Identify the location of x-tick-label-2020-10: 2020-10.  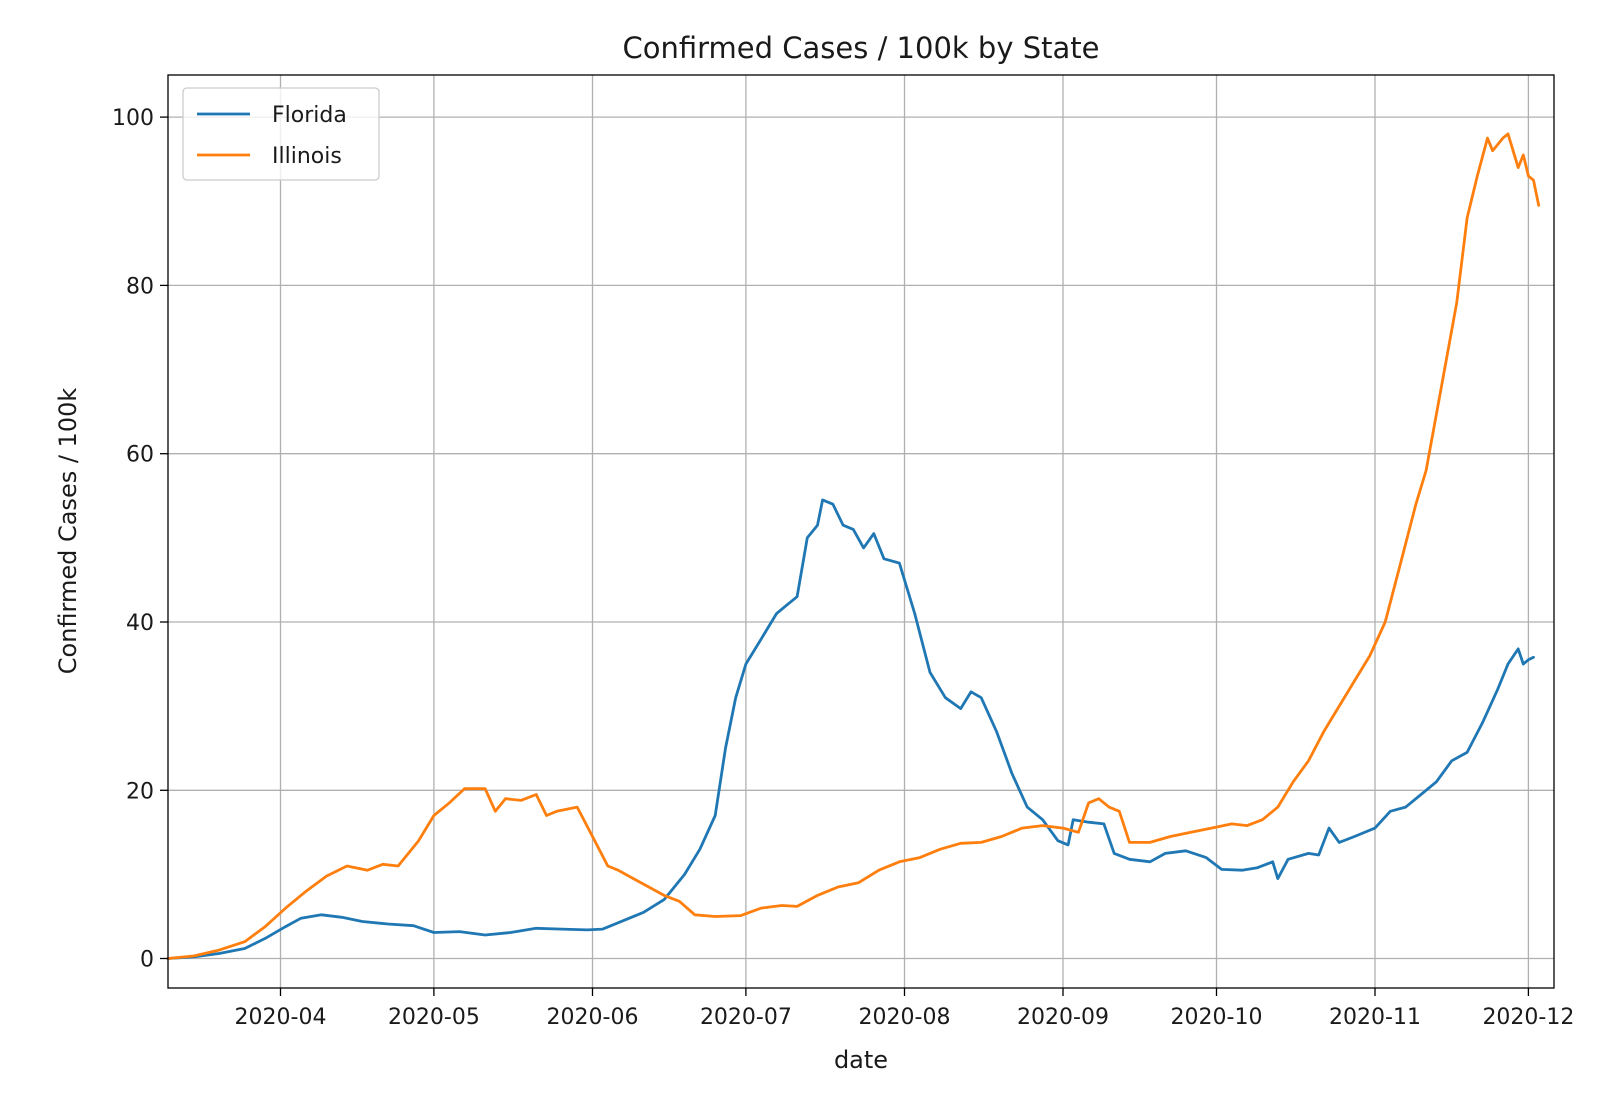
(1217, 1017).